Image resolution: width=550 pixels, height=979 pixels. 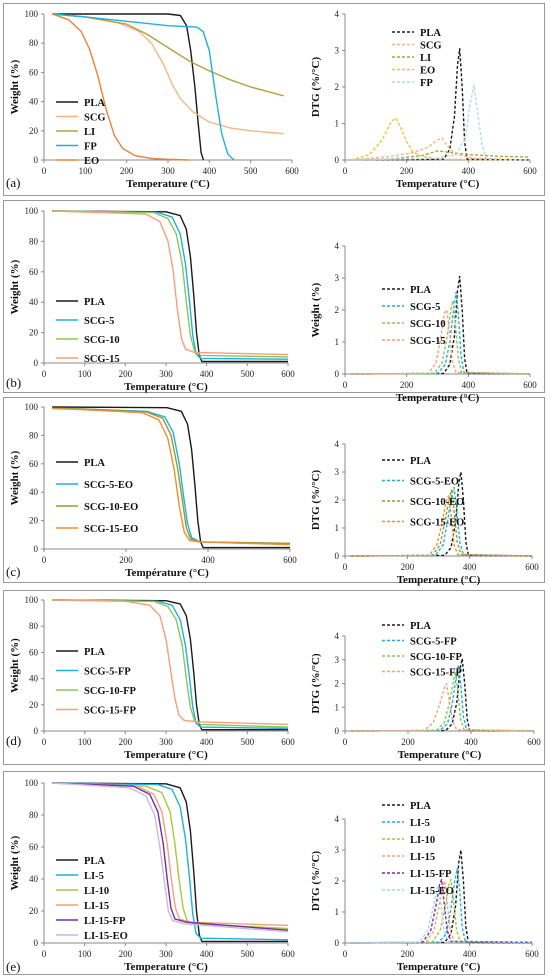 What do you see at coordinates (111, 529) in the screenshot?
I see `legend-label: SCG-15-EO` at bounding box center [111, 529].